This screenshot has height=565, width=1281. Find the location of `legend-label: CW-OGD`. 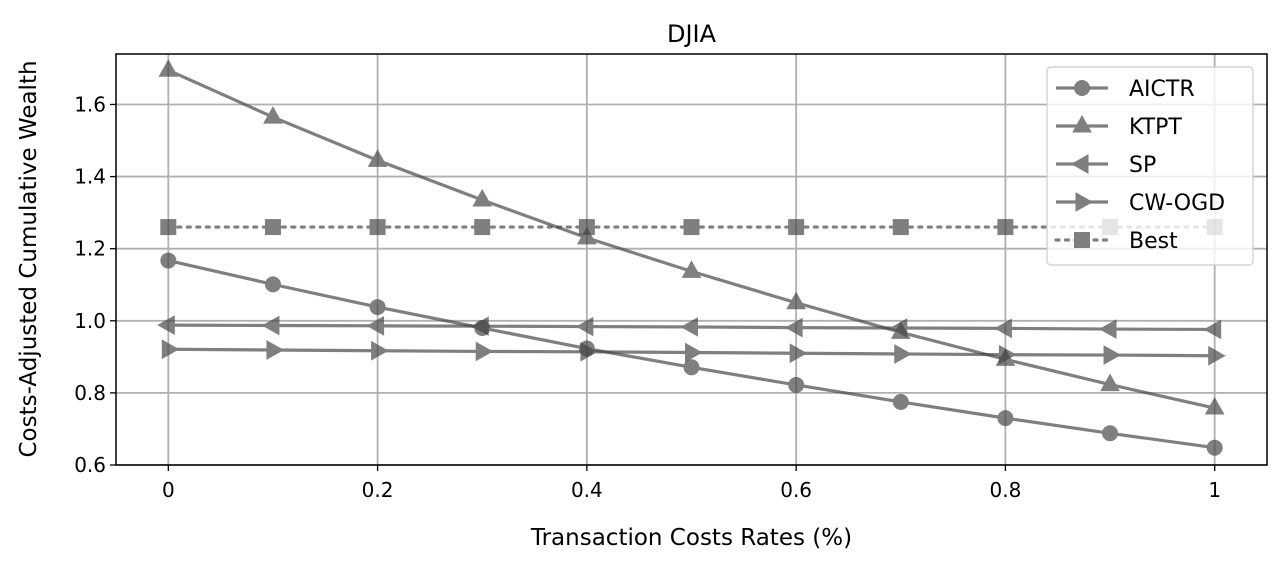

legend-label: CW-OGD is located at coordinates (1177, 203).